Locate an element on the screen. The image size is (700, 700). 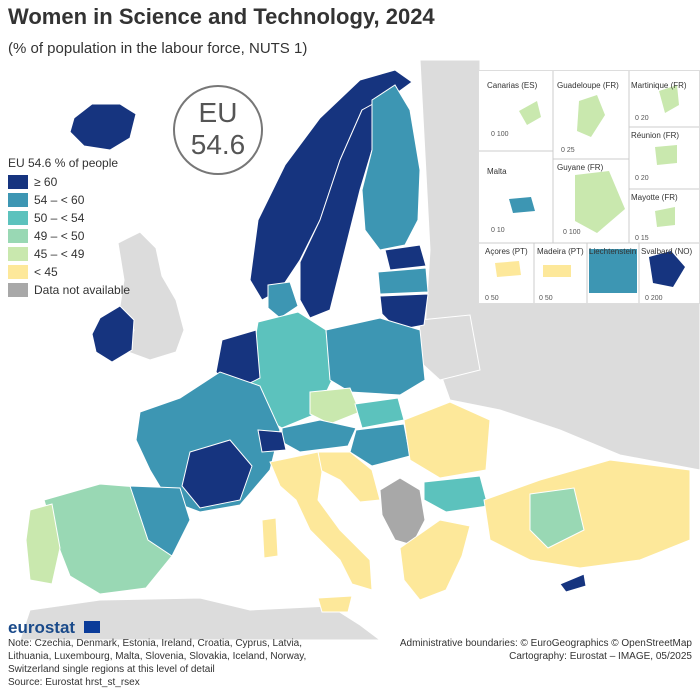
land-belarus-moldova is located at coordinates (449, 347).